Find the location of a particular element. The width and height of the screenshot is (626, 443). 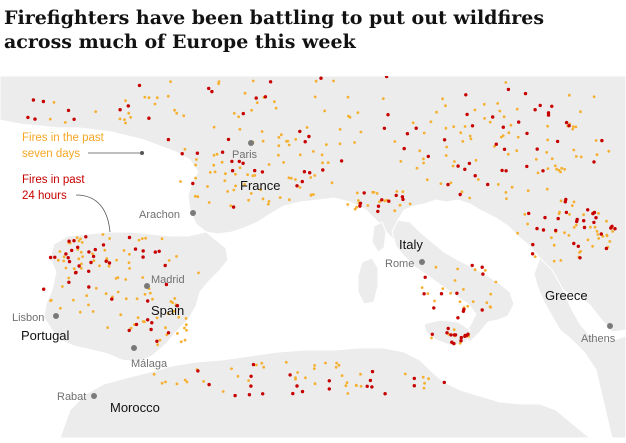

country-label-morocco: Morocco is located at coordinates (135, 407).